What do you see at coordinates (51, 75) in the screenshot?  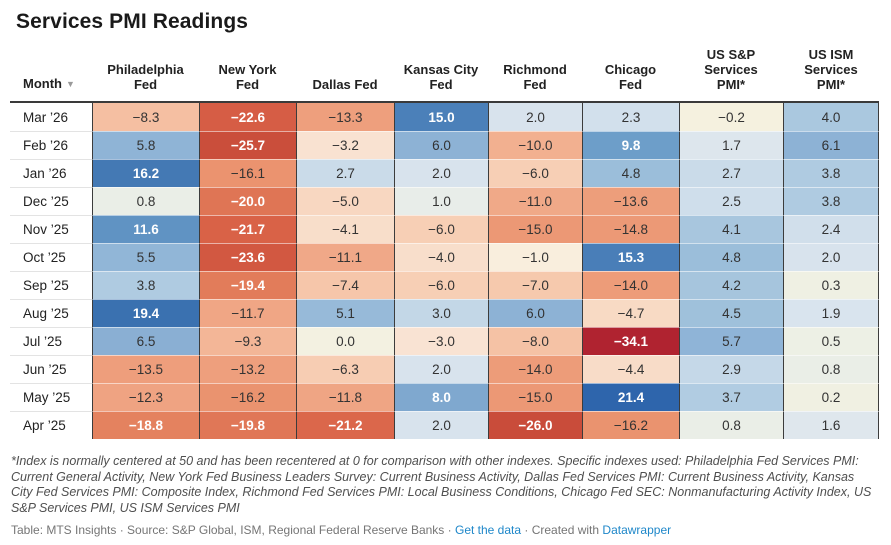 I see `column-header-month: Month ▼` at bounding box center [51, 75].